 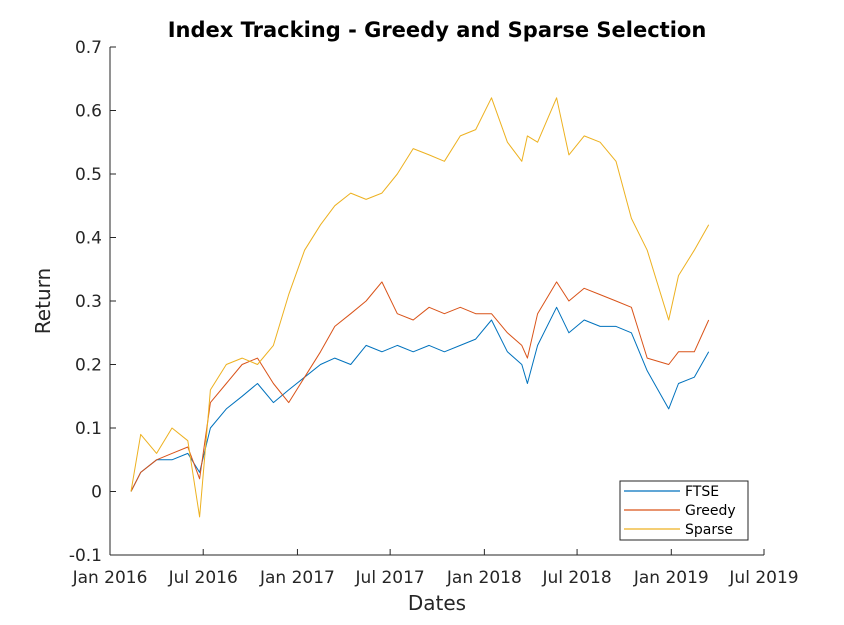 What do you see at coordinates (88, 429) in the screenshot?
I see `y-tick-label: 0.1` at bounding box center [88, 429].